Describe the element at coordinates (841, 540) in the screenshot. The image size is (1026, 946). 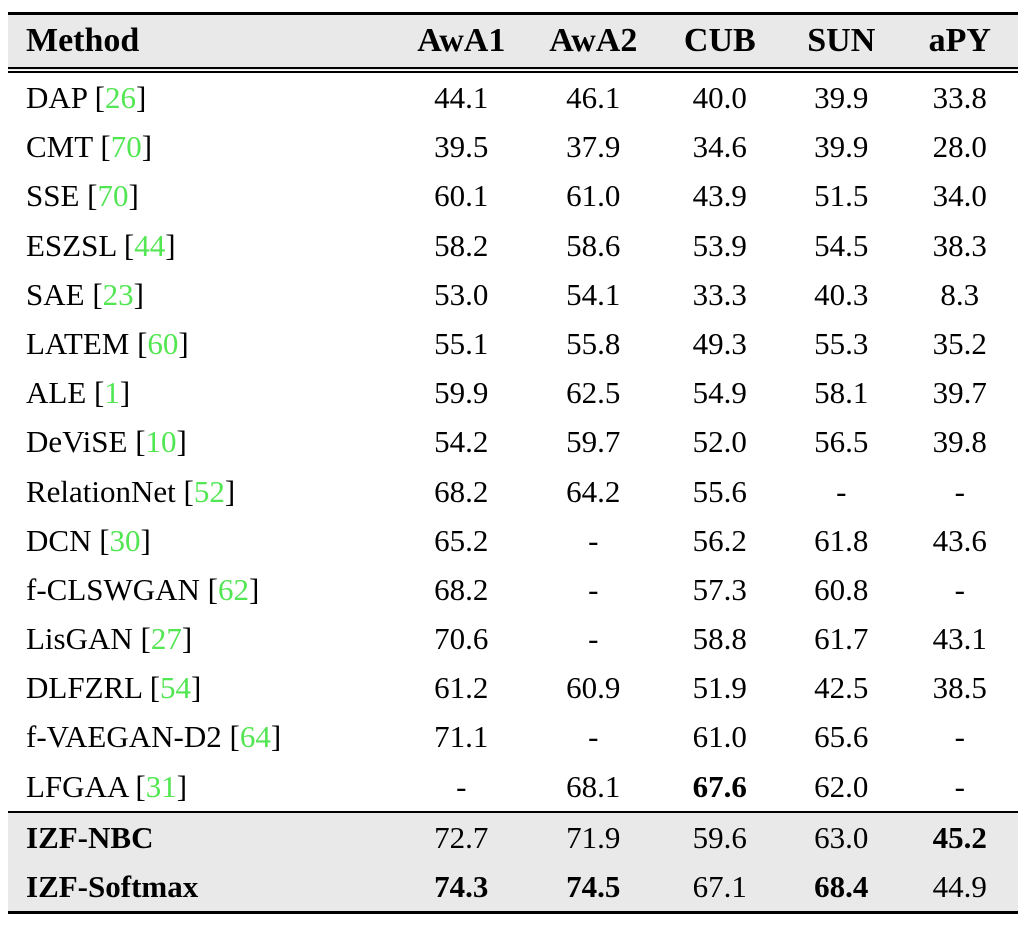
I see `value-cell: 61.8` at that location.